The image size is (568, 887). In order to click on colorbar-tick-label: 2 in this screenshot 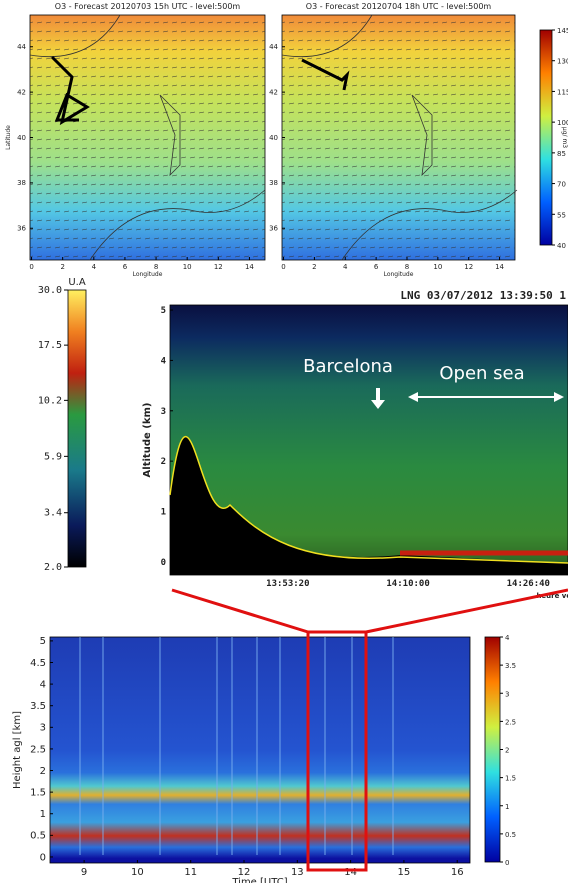, I will do `click(507, 751)`.